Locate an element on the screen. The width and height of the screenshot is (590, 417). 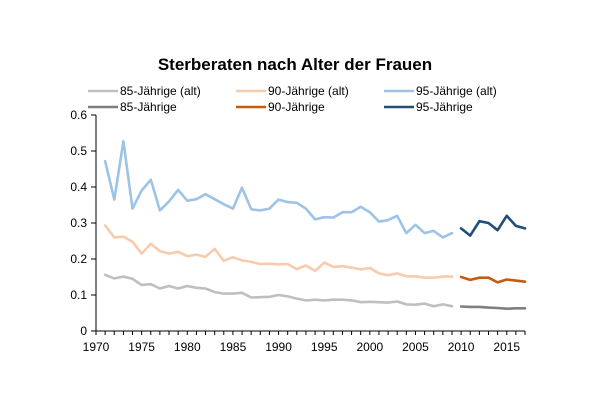
x-tick-label: 1990 is located at coordinates (278, 347).